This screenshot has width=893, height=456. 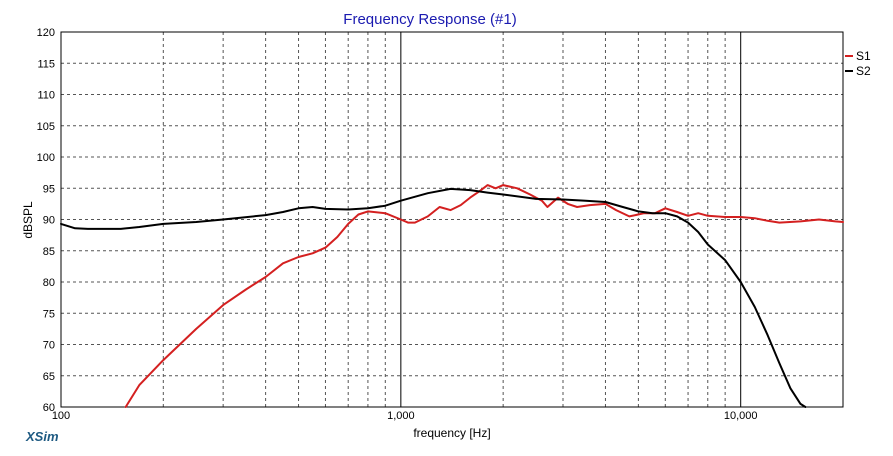 I want to click on y-tick-label: 115, so click(x=46, y=64).